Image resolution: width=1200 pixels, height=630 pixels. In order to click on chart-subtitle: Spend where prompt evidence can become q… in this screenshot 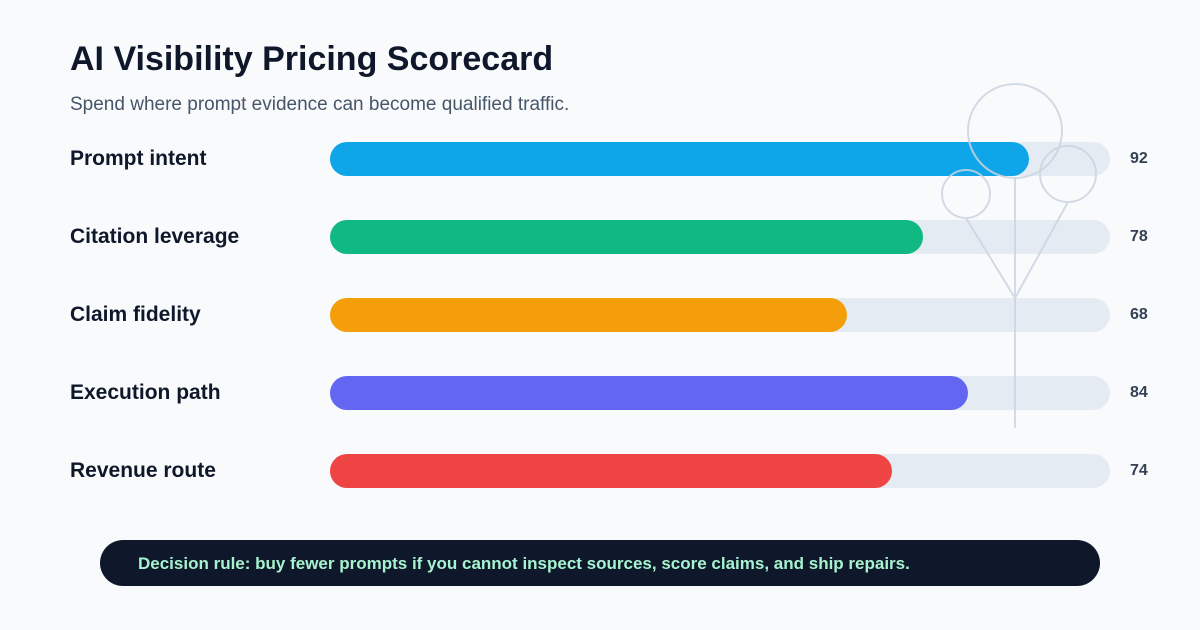, I will do `click(320, 104)`.